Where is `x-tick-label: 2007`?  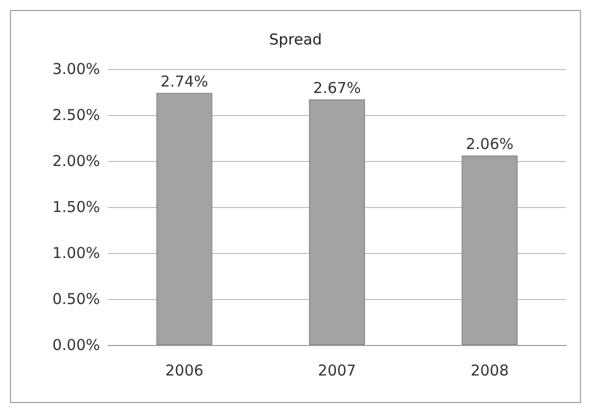 x-tick-label: 2007 is located at coordinates (337, 371).